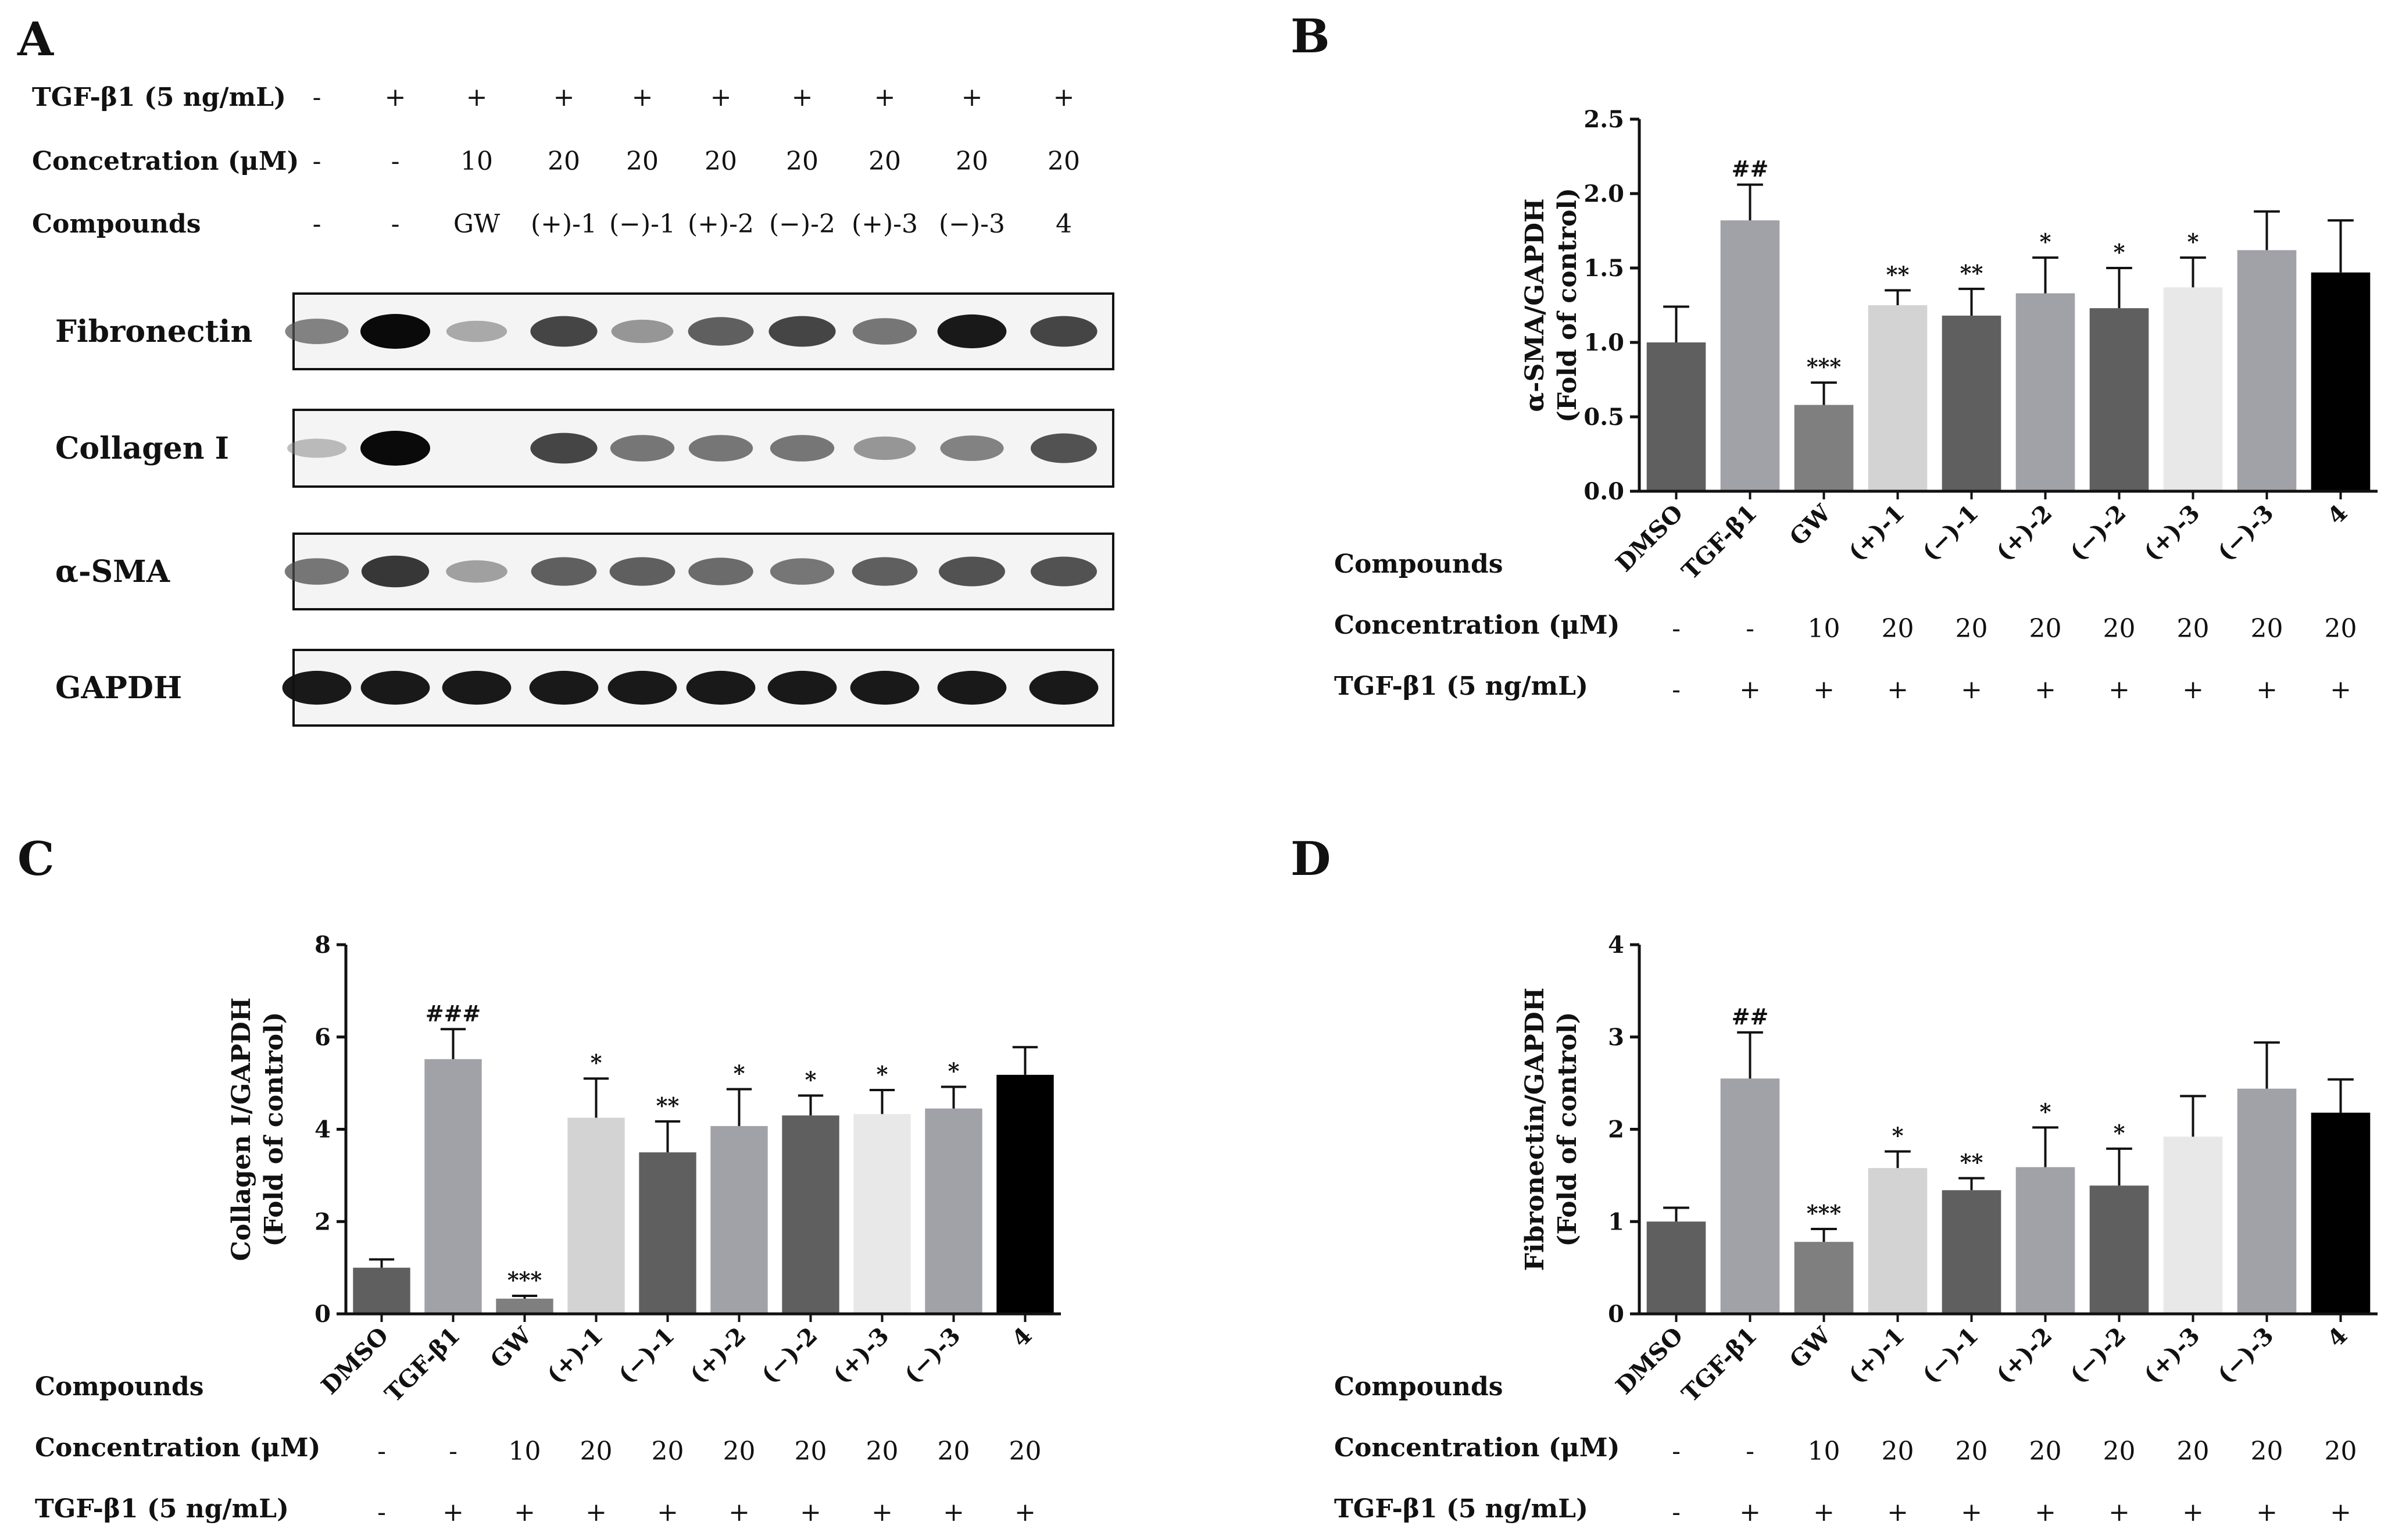 This screenshot has width=2395, height=1540. What do you see at coordinates (1616, 945) in the screenshot?
I see `y-tick-label: 4` at bounding box center [1616, 945].